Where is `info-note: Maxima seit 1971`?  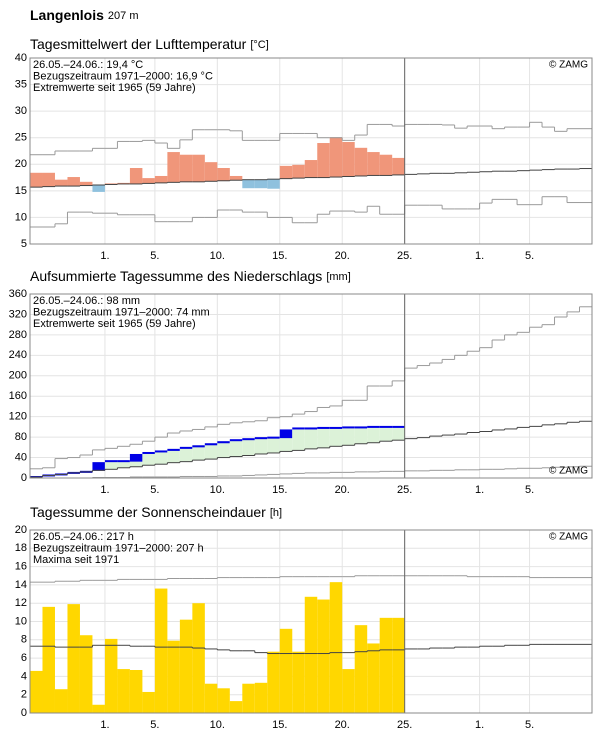
info-note: Maxima seit 1971 is located at coordinates (76, 560).